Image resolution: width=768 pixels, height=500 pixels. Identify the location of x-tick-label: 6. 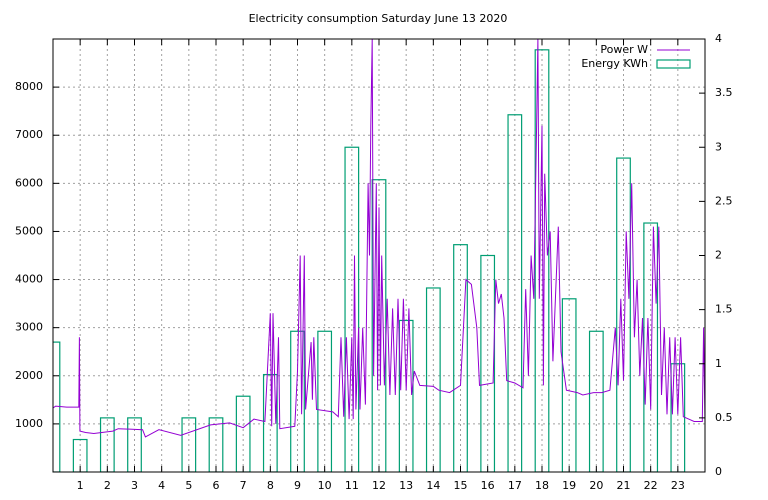
(216, 485).